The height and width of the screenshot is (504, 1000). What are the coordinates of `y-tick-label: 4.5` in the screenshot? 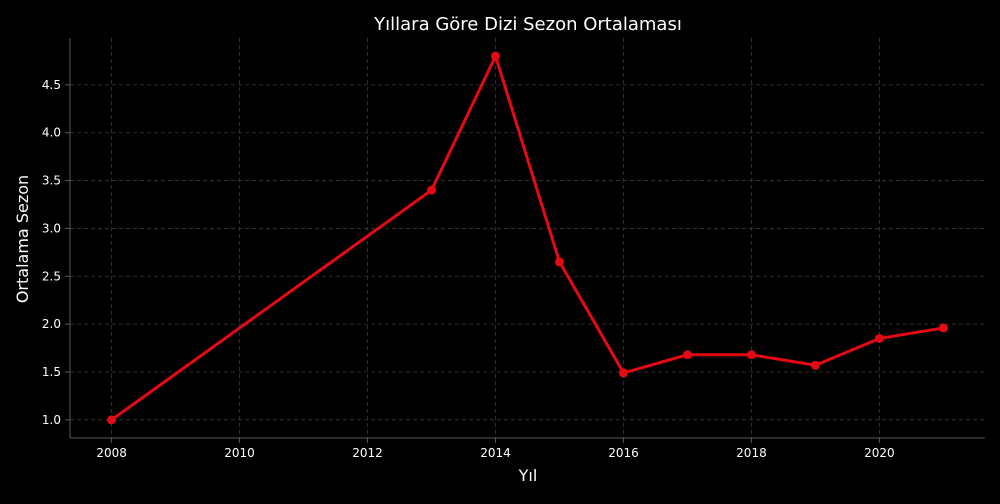 It's located at (51, 85).